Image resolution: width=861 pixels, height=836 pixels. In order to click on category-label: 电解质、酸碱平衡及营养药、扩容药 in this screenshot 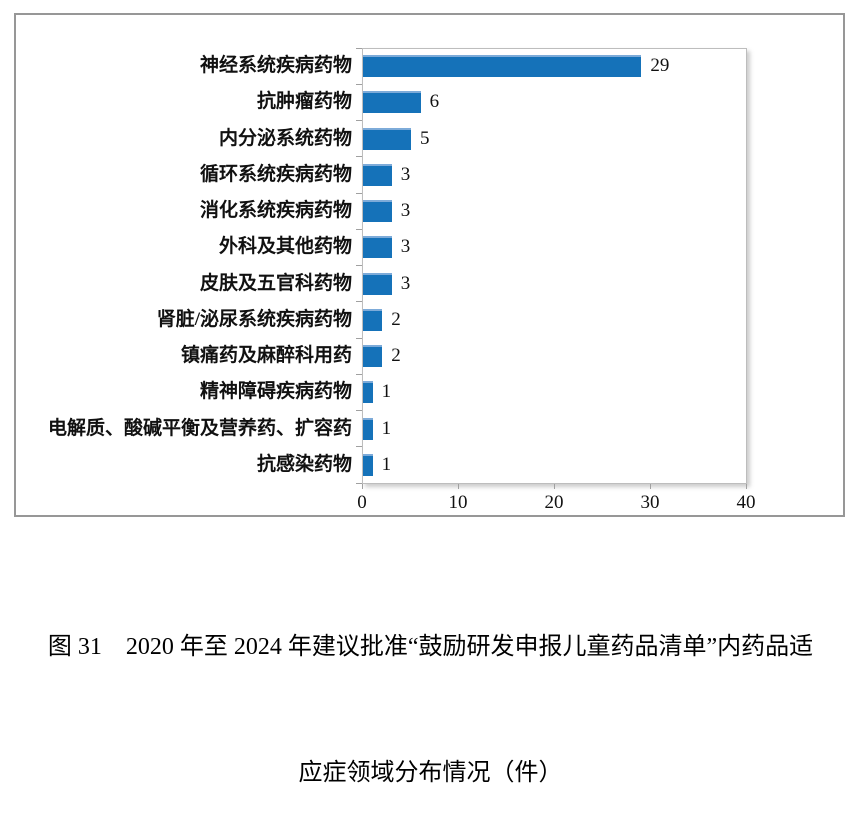, I will do `click(199, 428)`.